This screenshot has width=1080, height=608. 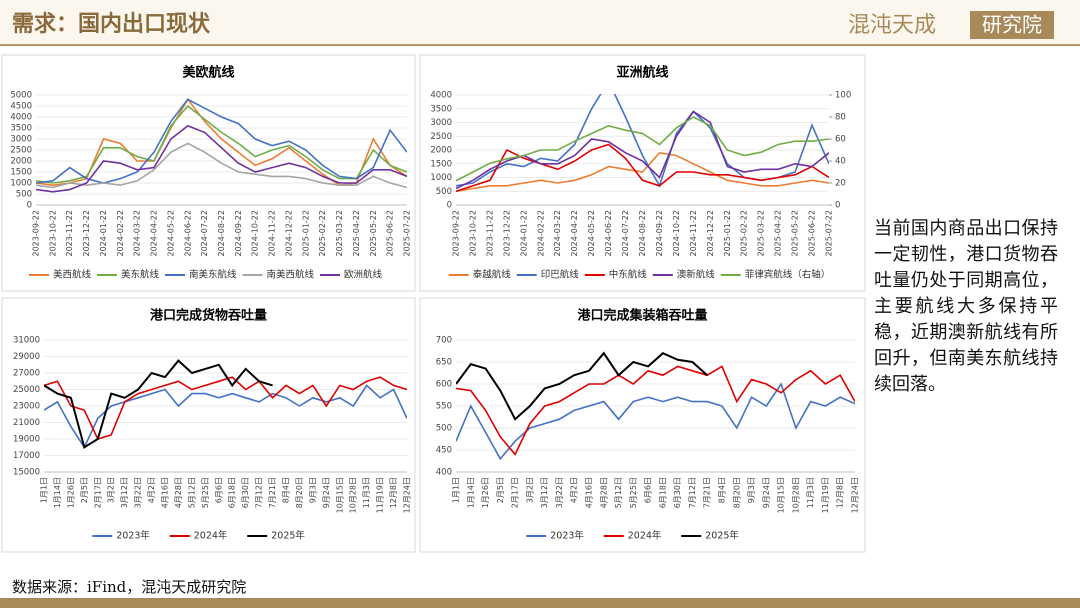 What do you see at coordinates (140, 275) in the screenshot?
I see `legend-label: 美东航线` at bounding box center [140, 275].